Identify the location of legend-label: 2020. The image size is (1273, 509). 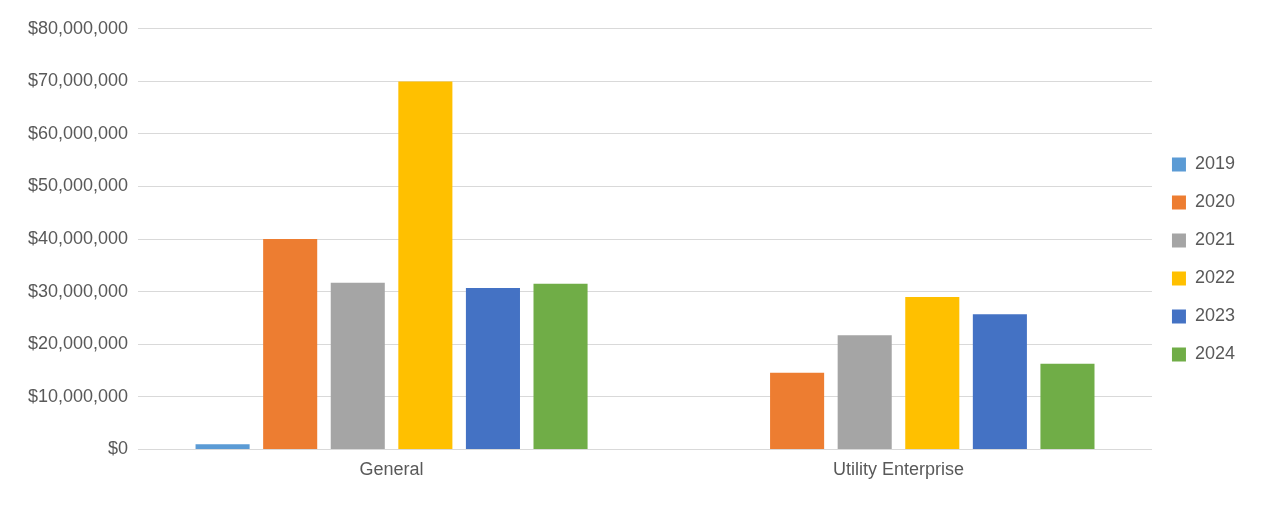
(1214, 201).